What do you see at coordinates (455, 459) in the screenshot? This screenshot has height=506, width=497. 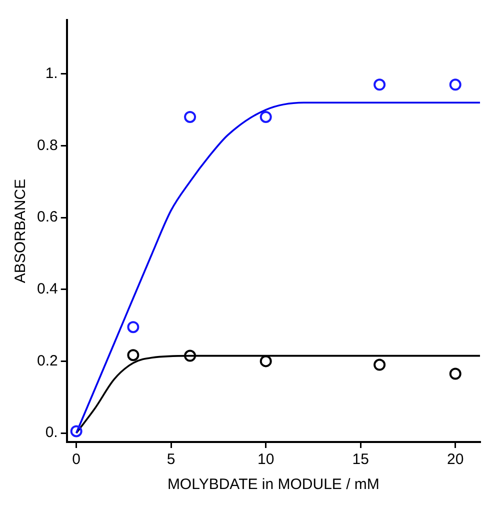 I see `x-tick-label: 20` at bounding box center [455, 459].